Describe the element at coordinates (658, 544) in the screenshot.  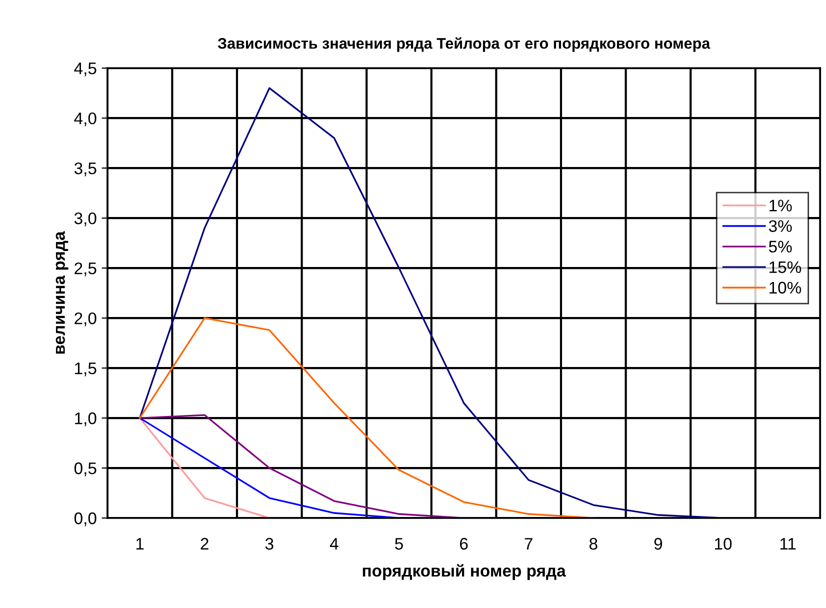
I see `x-tick-label: 9` at that location.